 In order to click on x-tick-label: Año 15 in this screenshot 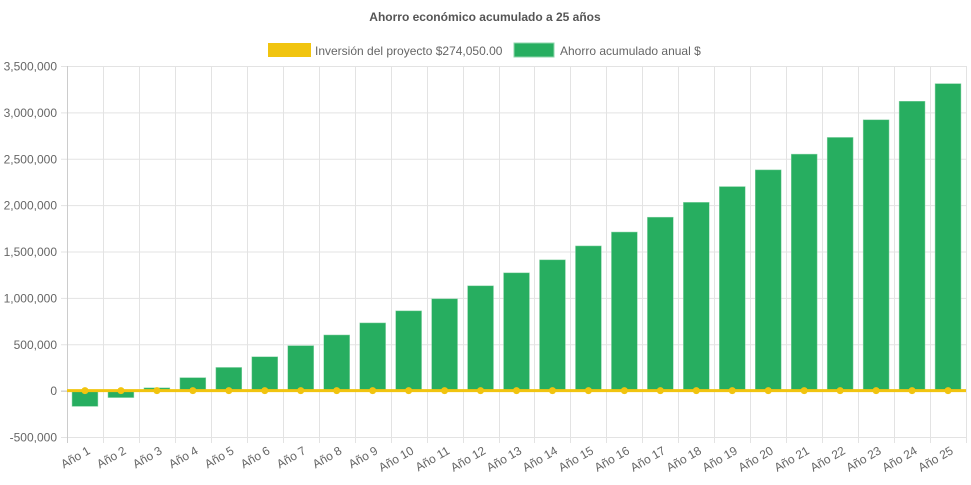, I will do `click(576, 458)`.